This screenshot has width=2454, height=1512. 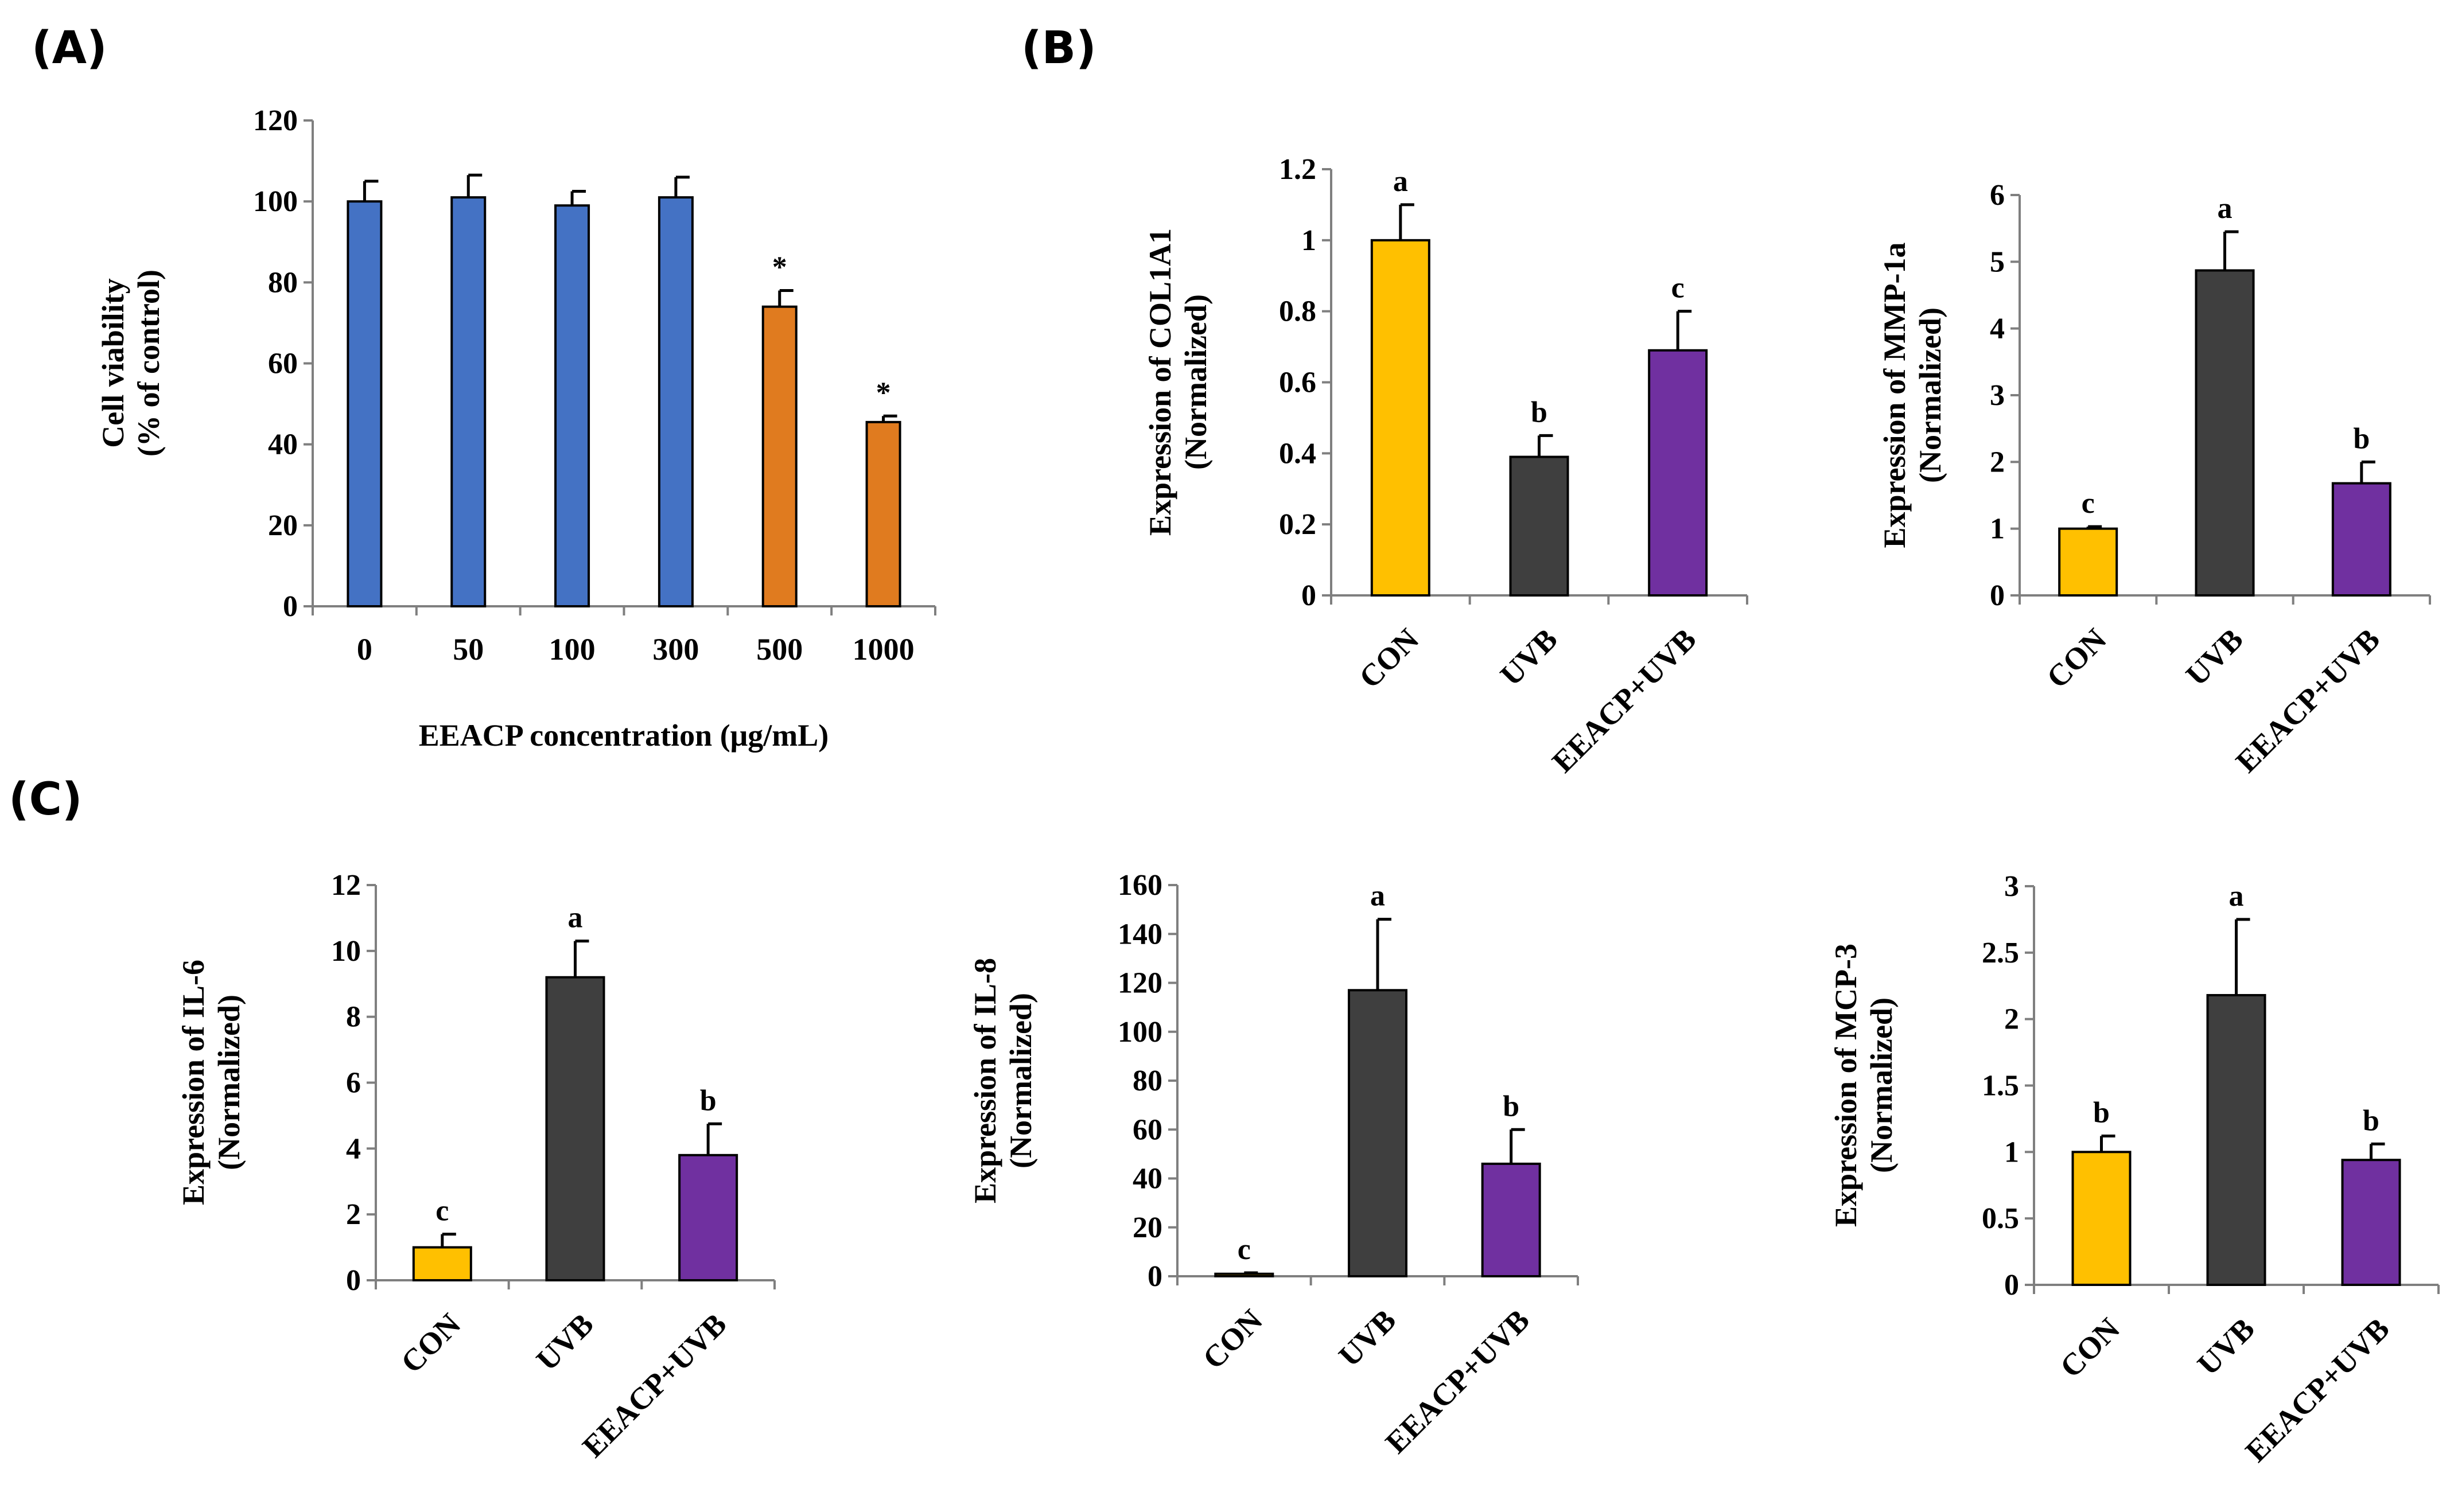 I want to click on panel-label-c: (C), so click(x=46, y=800).